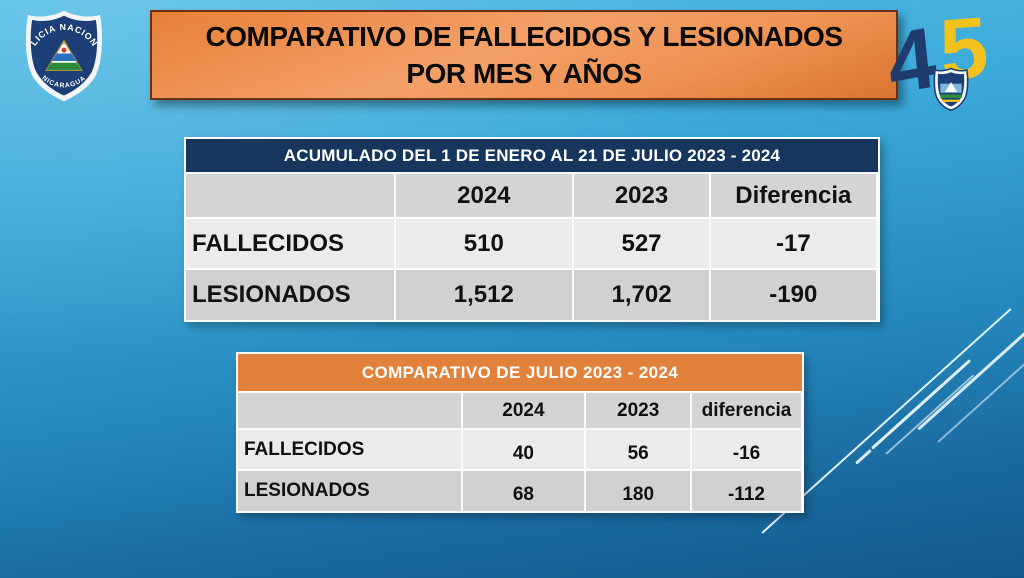 The image size is (1024, 578). What do you see at coordinates (793, 295) in the screenshot?
I see `cell-lesionados-dif: -190` at bounding box center [793, 295].